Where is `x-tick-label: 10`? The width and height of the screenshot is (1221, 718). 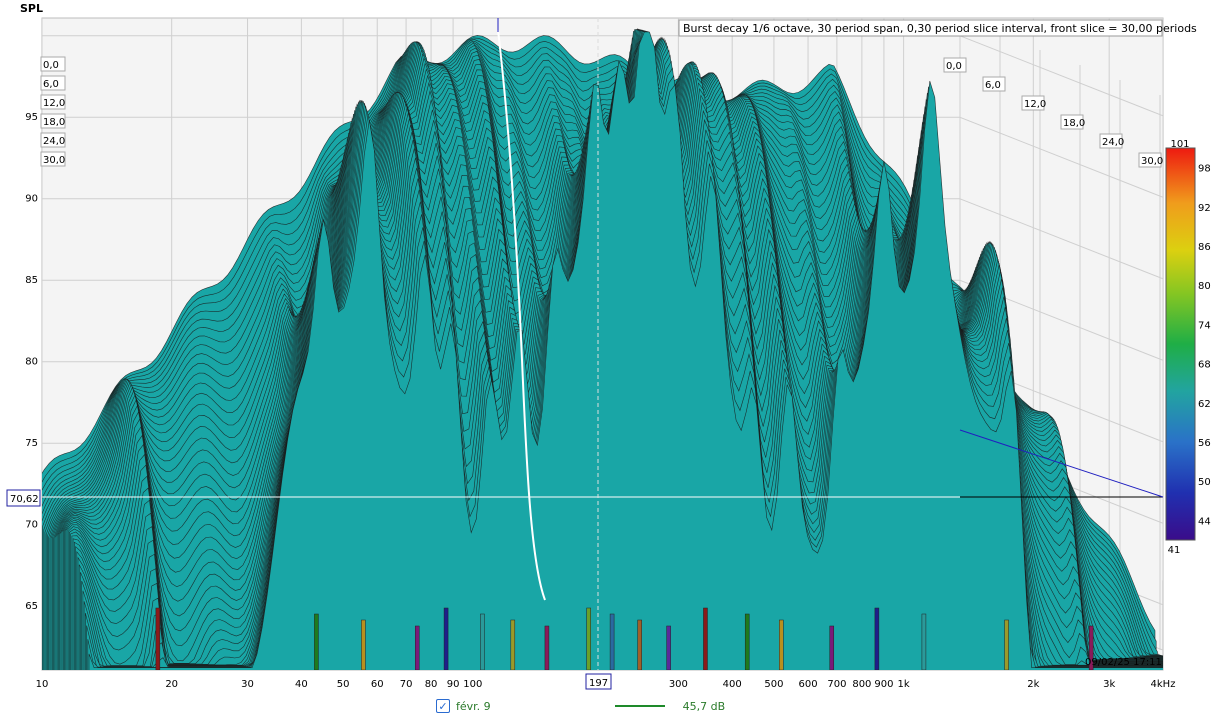 x-tick-label: 10 is located at coordinates (42, 684).